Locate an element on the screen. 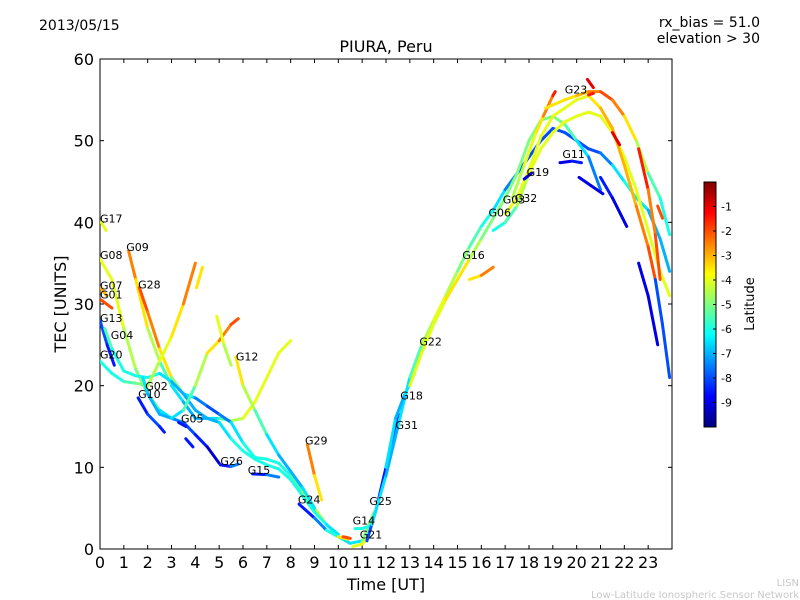 The image size is (800, 600). sat-label-g21: G21 is located at coordinates (371, 534).